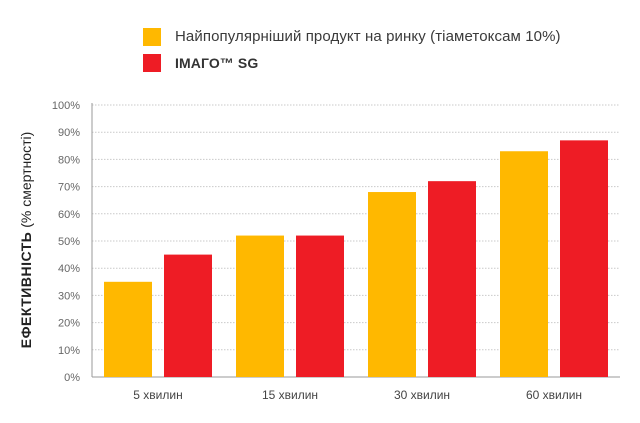 The image size is (640, 423). What do you see at coordinates (69, 188) in the screenshot?
I see `y-tick-label: 70%` at bounding box center [69, 188].